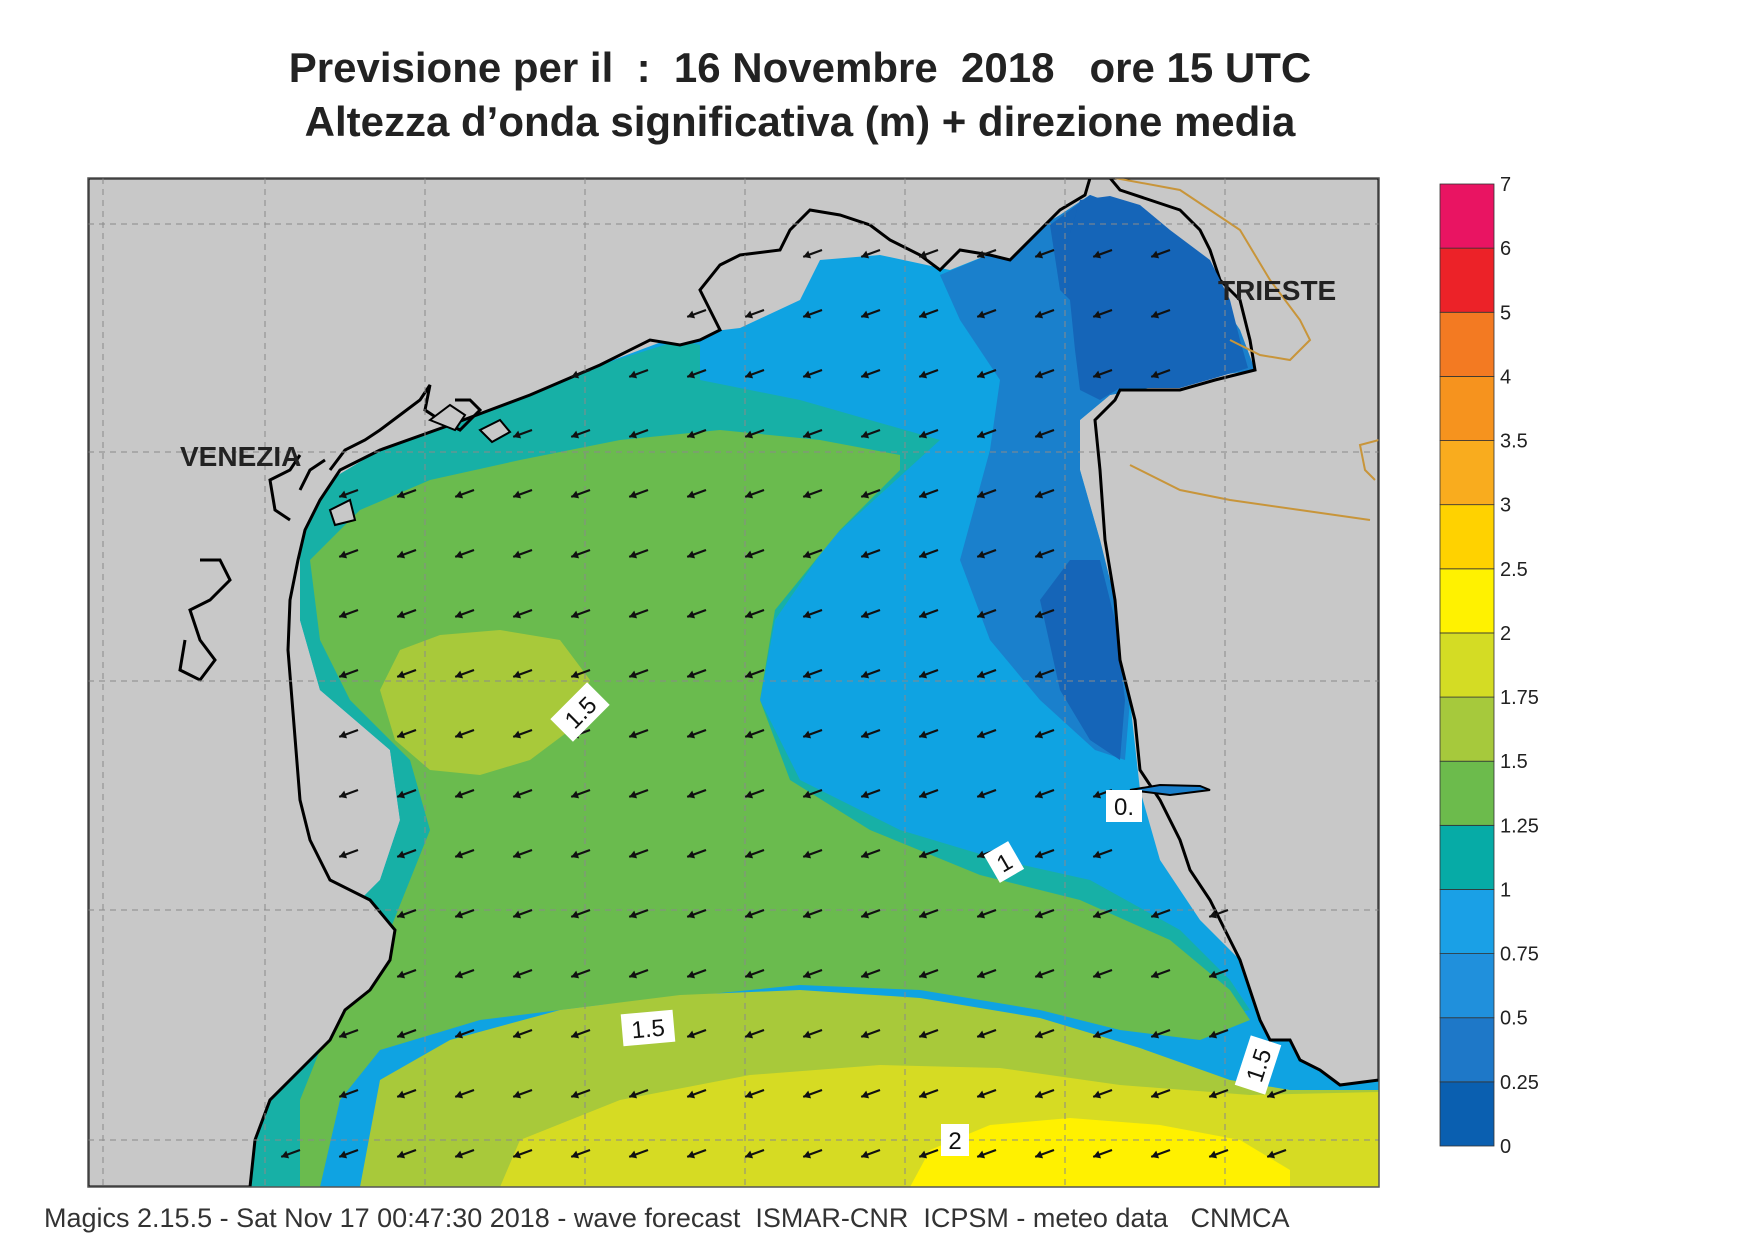  Describe the element at coordinates (1519, 826) in the screenshot. I see `colorbar-tick-label: 1.25` at that location.